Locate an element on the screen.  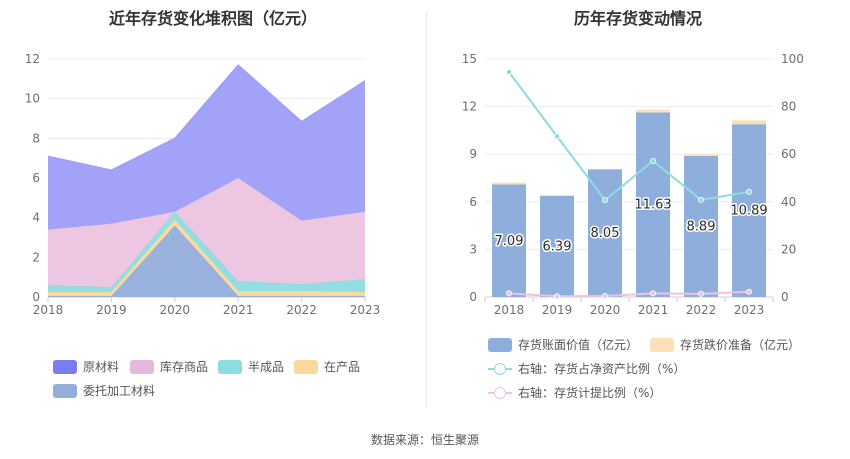
legend-label: 存货跌价准备（亿元） is located at coordinates (740, 345).